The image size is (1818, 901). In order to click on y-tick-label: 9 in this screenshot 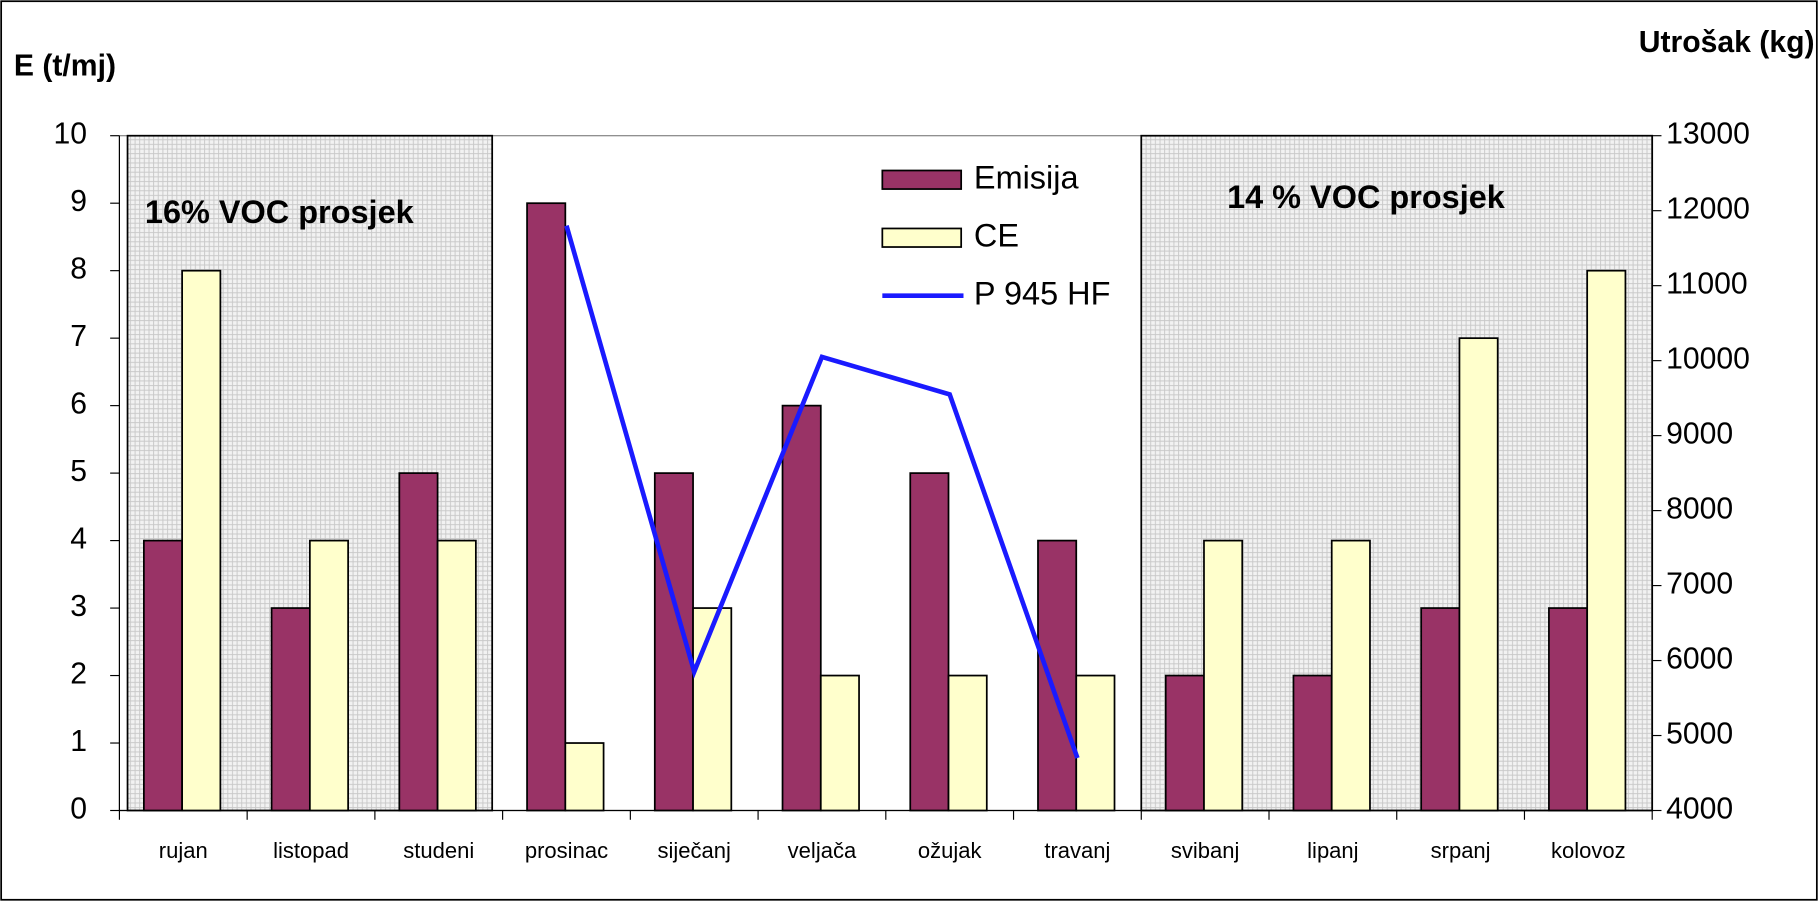, I will do `click(78, 201)`.